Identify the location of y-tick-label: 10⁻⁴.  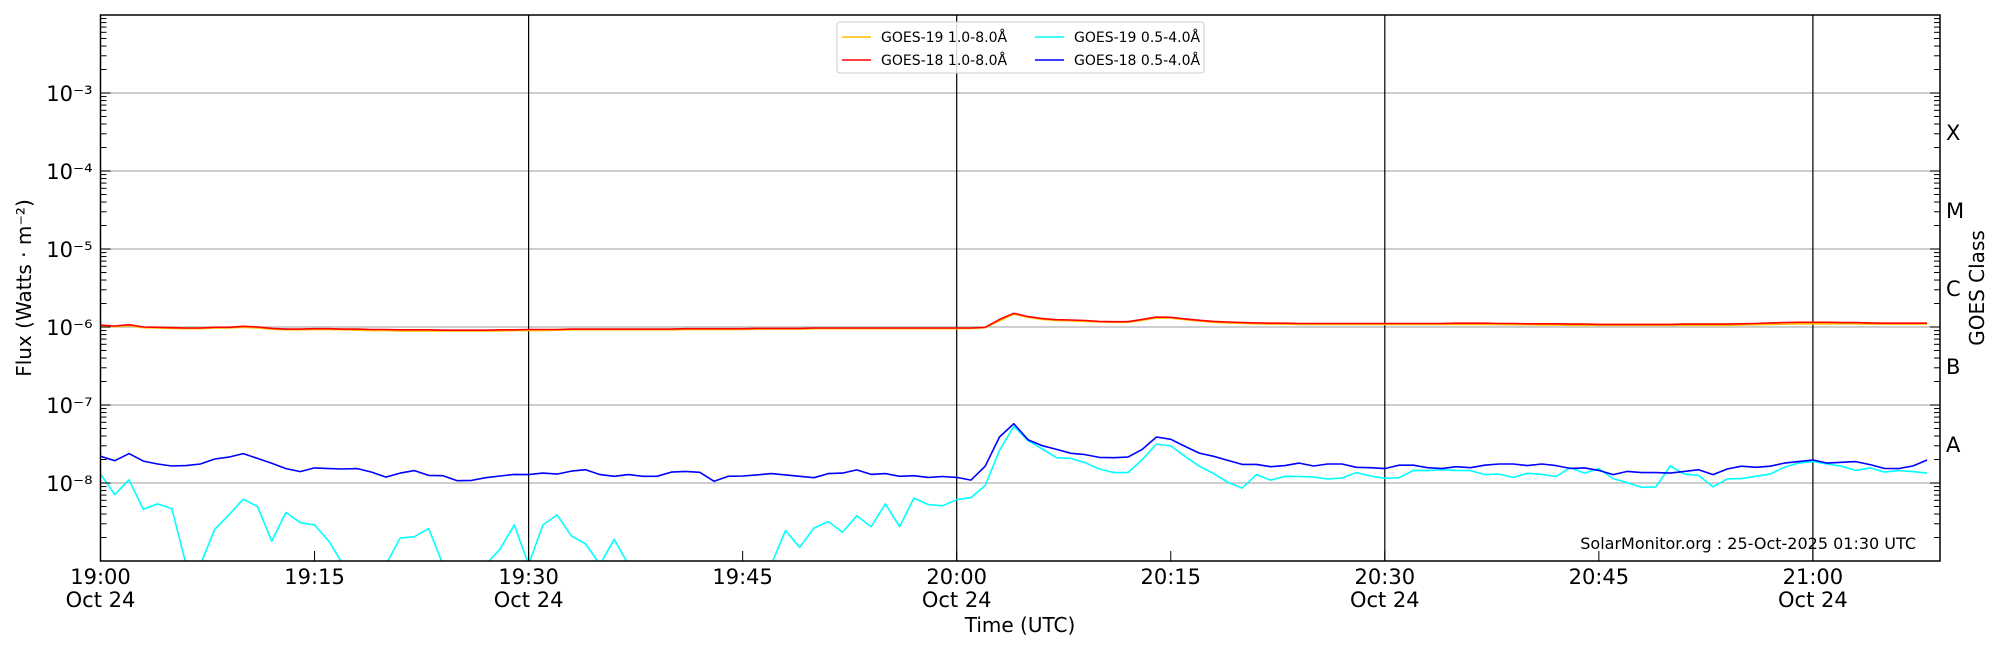
(69, 172).